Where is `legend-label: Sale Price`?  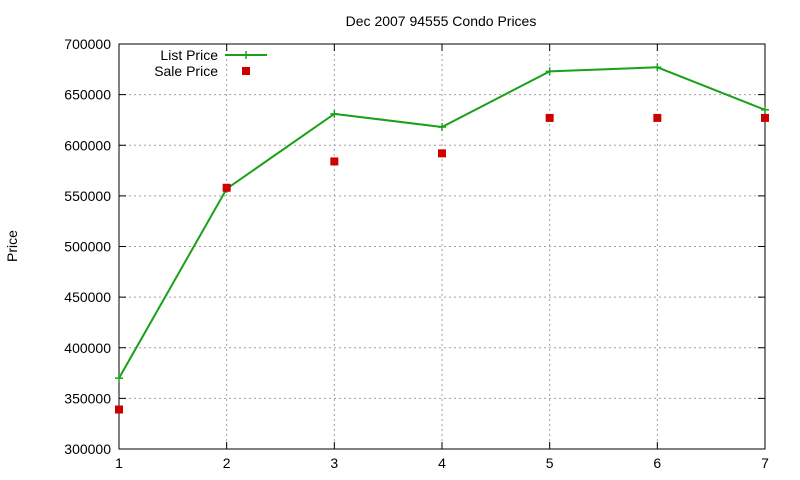 legend-label: Sale Price is located at coordinates (186, 71).